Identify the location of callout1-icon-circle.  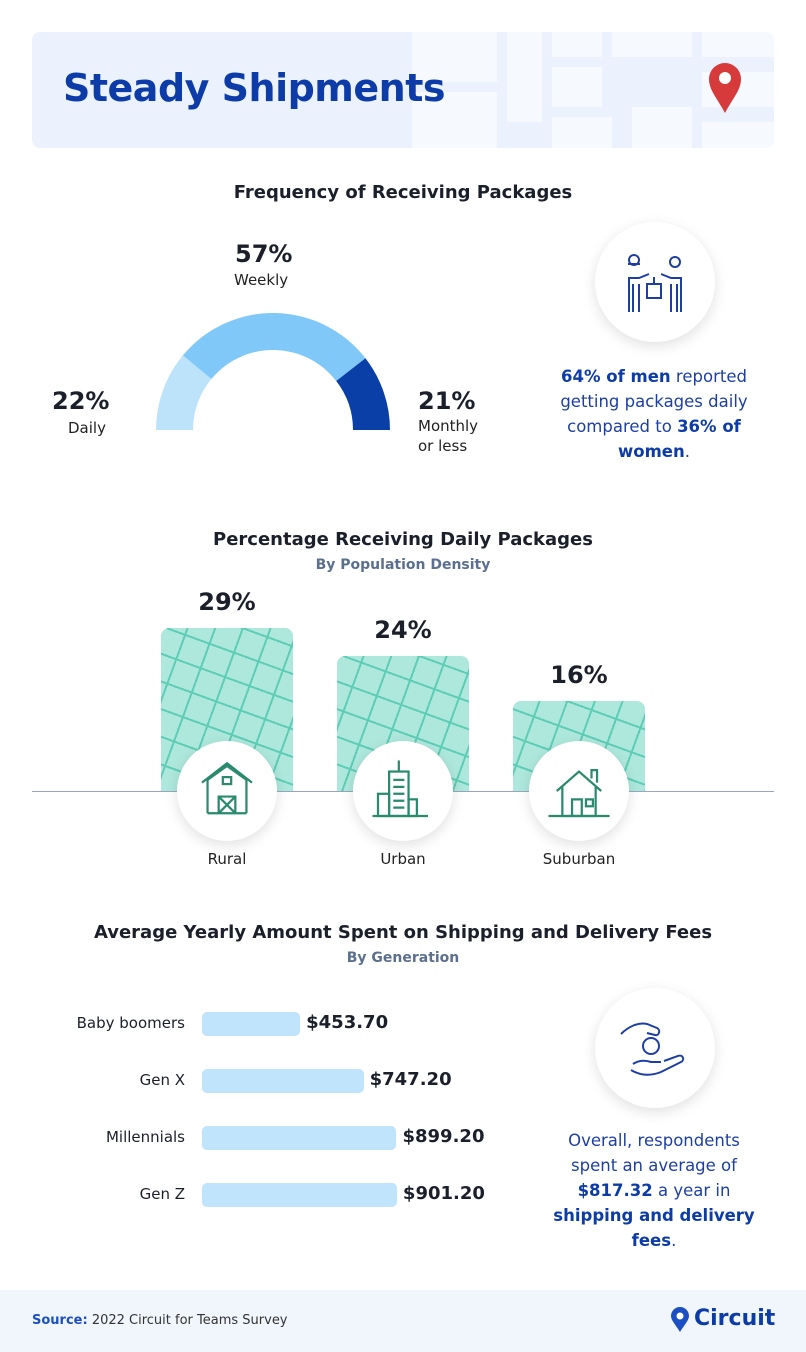
(655, 282).